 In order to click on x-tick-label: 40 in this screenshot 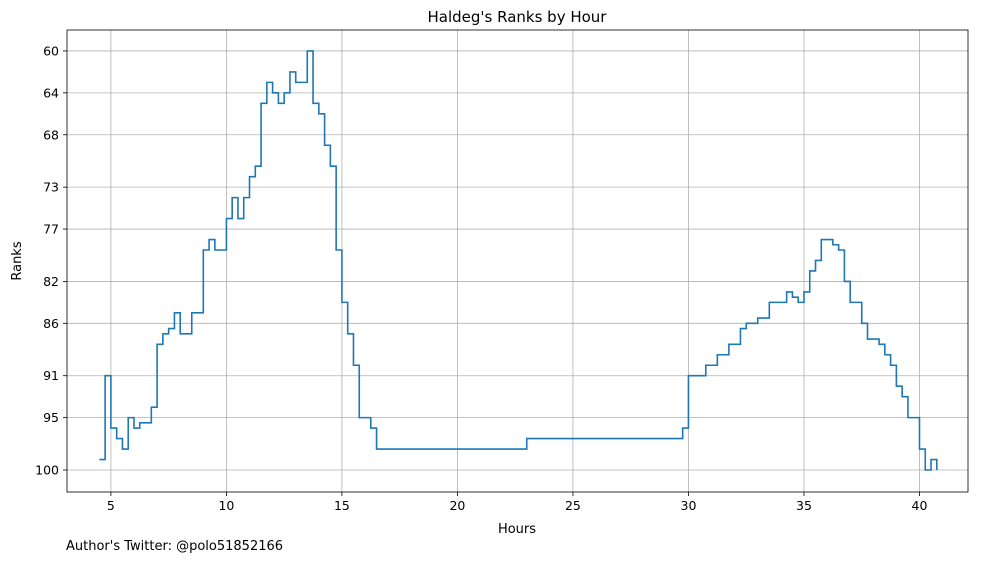, I will do `click(920, 505)`.